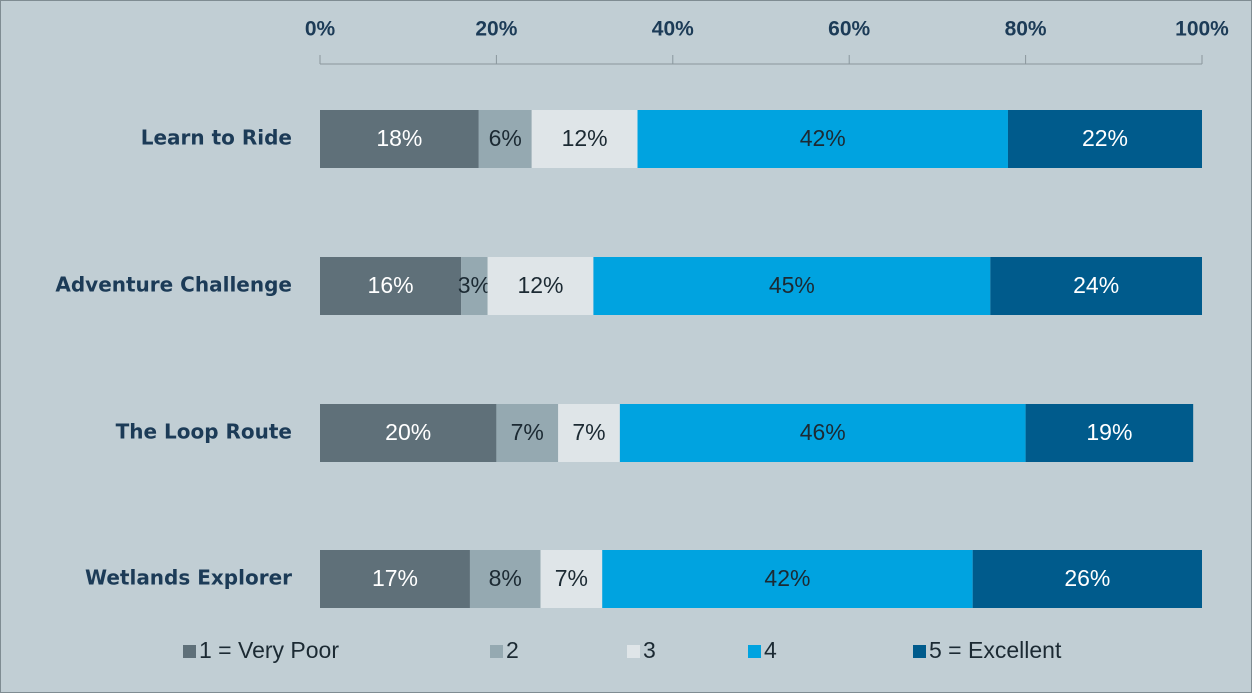 This screenshot has width=1252, height=693. What do you see at coordinates (173, 285) in the screenshot?
I see `category-label: Adventure Challenge` at bounding box center [173, 285].